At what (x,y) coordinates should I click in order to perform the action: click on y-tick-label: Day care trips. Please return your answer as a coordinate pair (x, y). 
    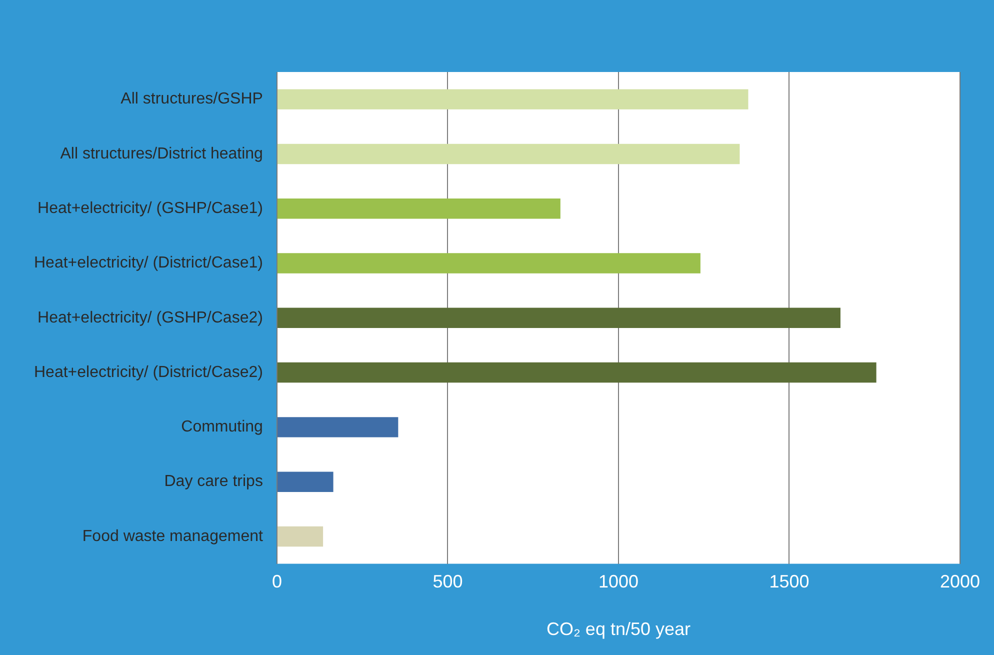
    Looking at the image, I should click on (213, 481).